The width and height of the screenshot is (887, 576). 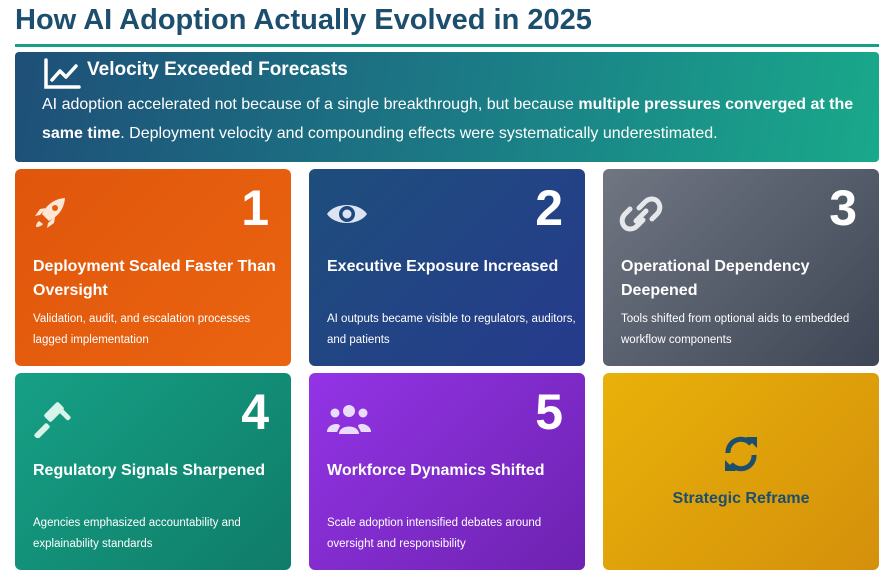 I want to click on reframe-label: Strategic Reframe, so click(x=741, y=498).